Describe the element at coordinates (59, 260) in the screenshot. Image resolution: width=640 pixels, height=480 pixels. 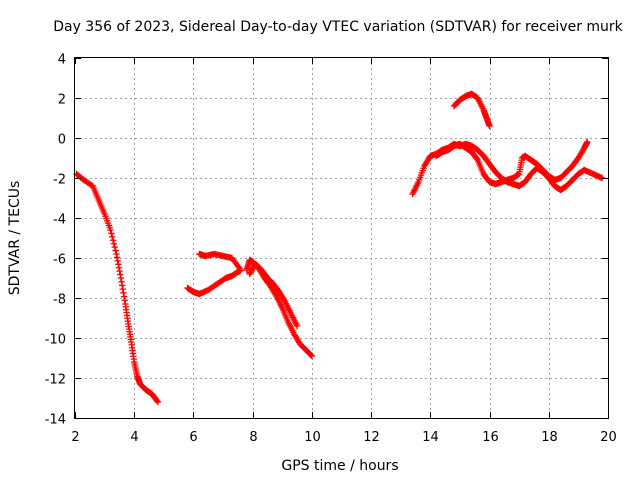
I see `y-tick-label: -6` at that location.